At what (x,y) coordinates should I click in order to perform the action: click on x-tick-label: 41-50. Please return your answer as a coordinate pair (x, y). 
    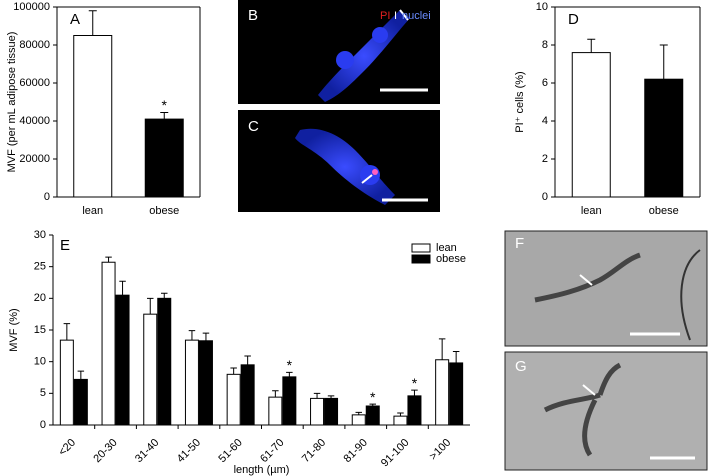
    Looking at the image, I should click on (189, 451).